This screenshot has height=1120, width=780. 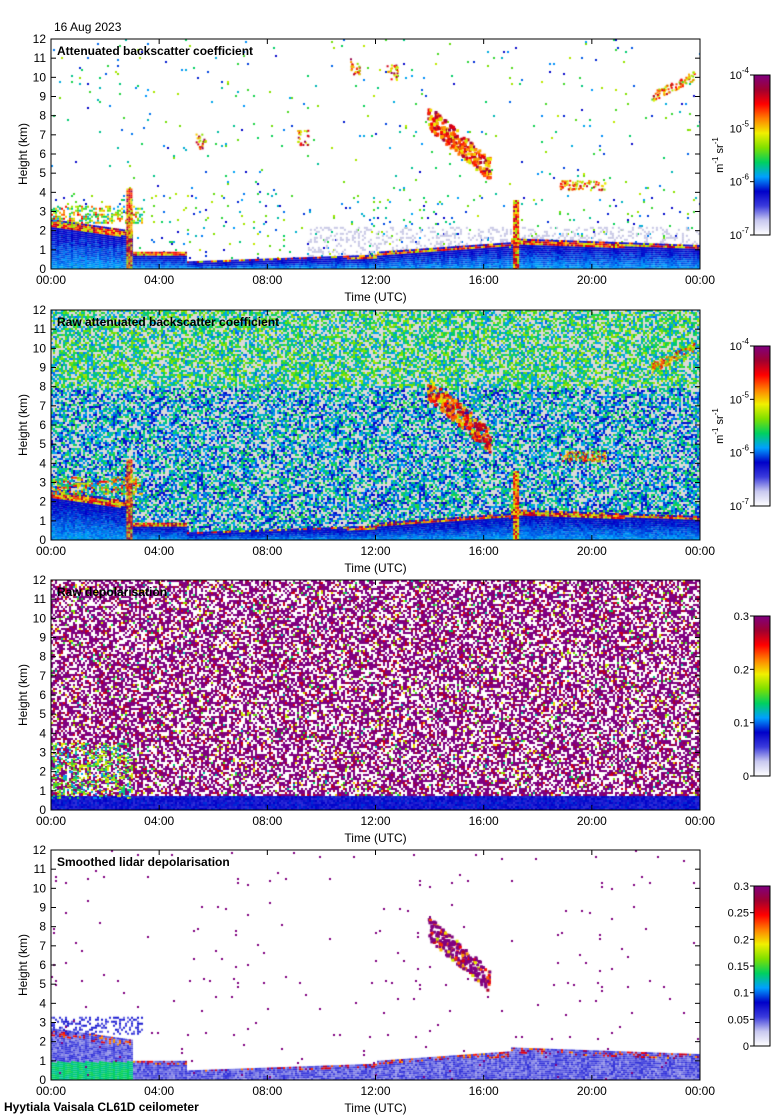 What do you see at coordinates (101, 1107) in the screenshot?
I see `instrument-footer: Hyytiala Vaisala CL61D ceilometer` at bounding box center [101, 1107].